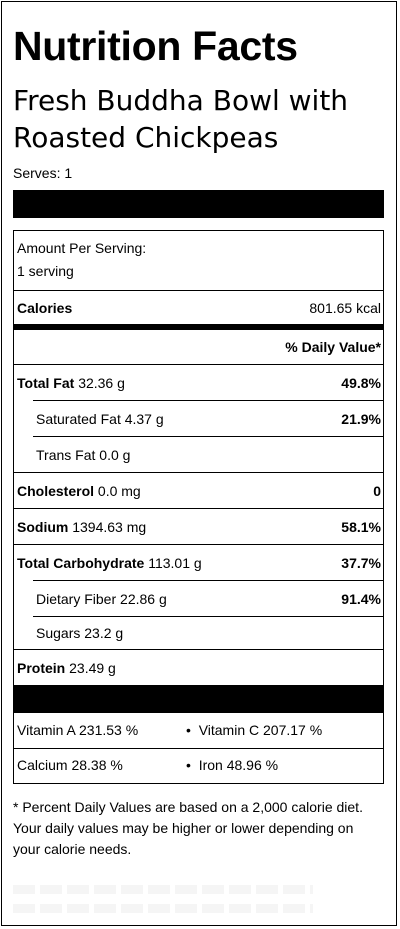 The width and height of the screenshot is (400, 929). What do you see at coordinates (78, 730) in the screenshot?
I see `vitamin-a: Vitamin A 231.53 %` at bounding box center [78, 730].